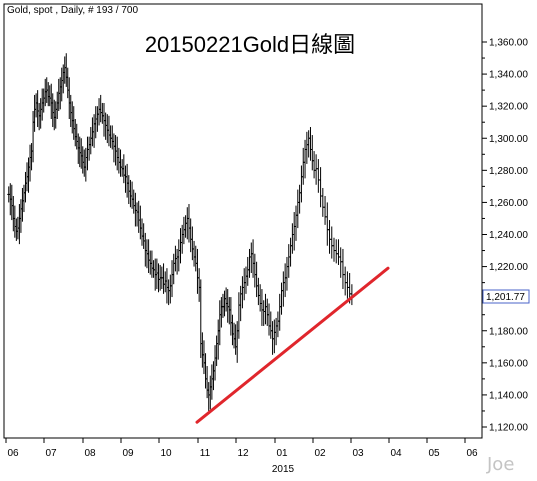 The height and width of the screenshot is (481, 537). I want to click on x-tick-label: 10, so click(166, 453).